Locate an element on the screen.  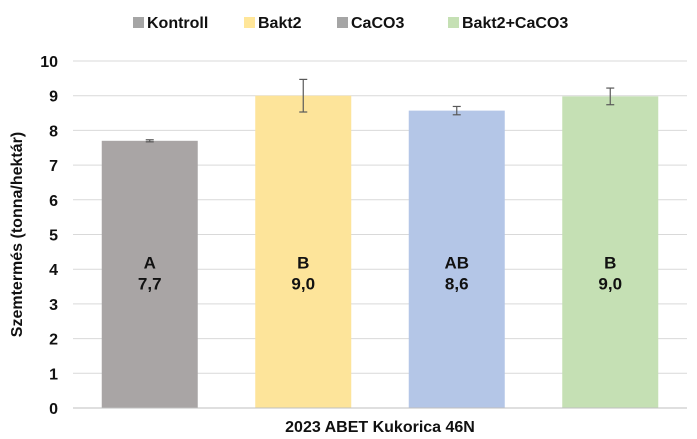
y-tick-label: 10 is located at coordinates (49, 62).